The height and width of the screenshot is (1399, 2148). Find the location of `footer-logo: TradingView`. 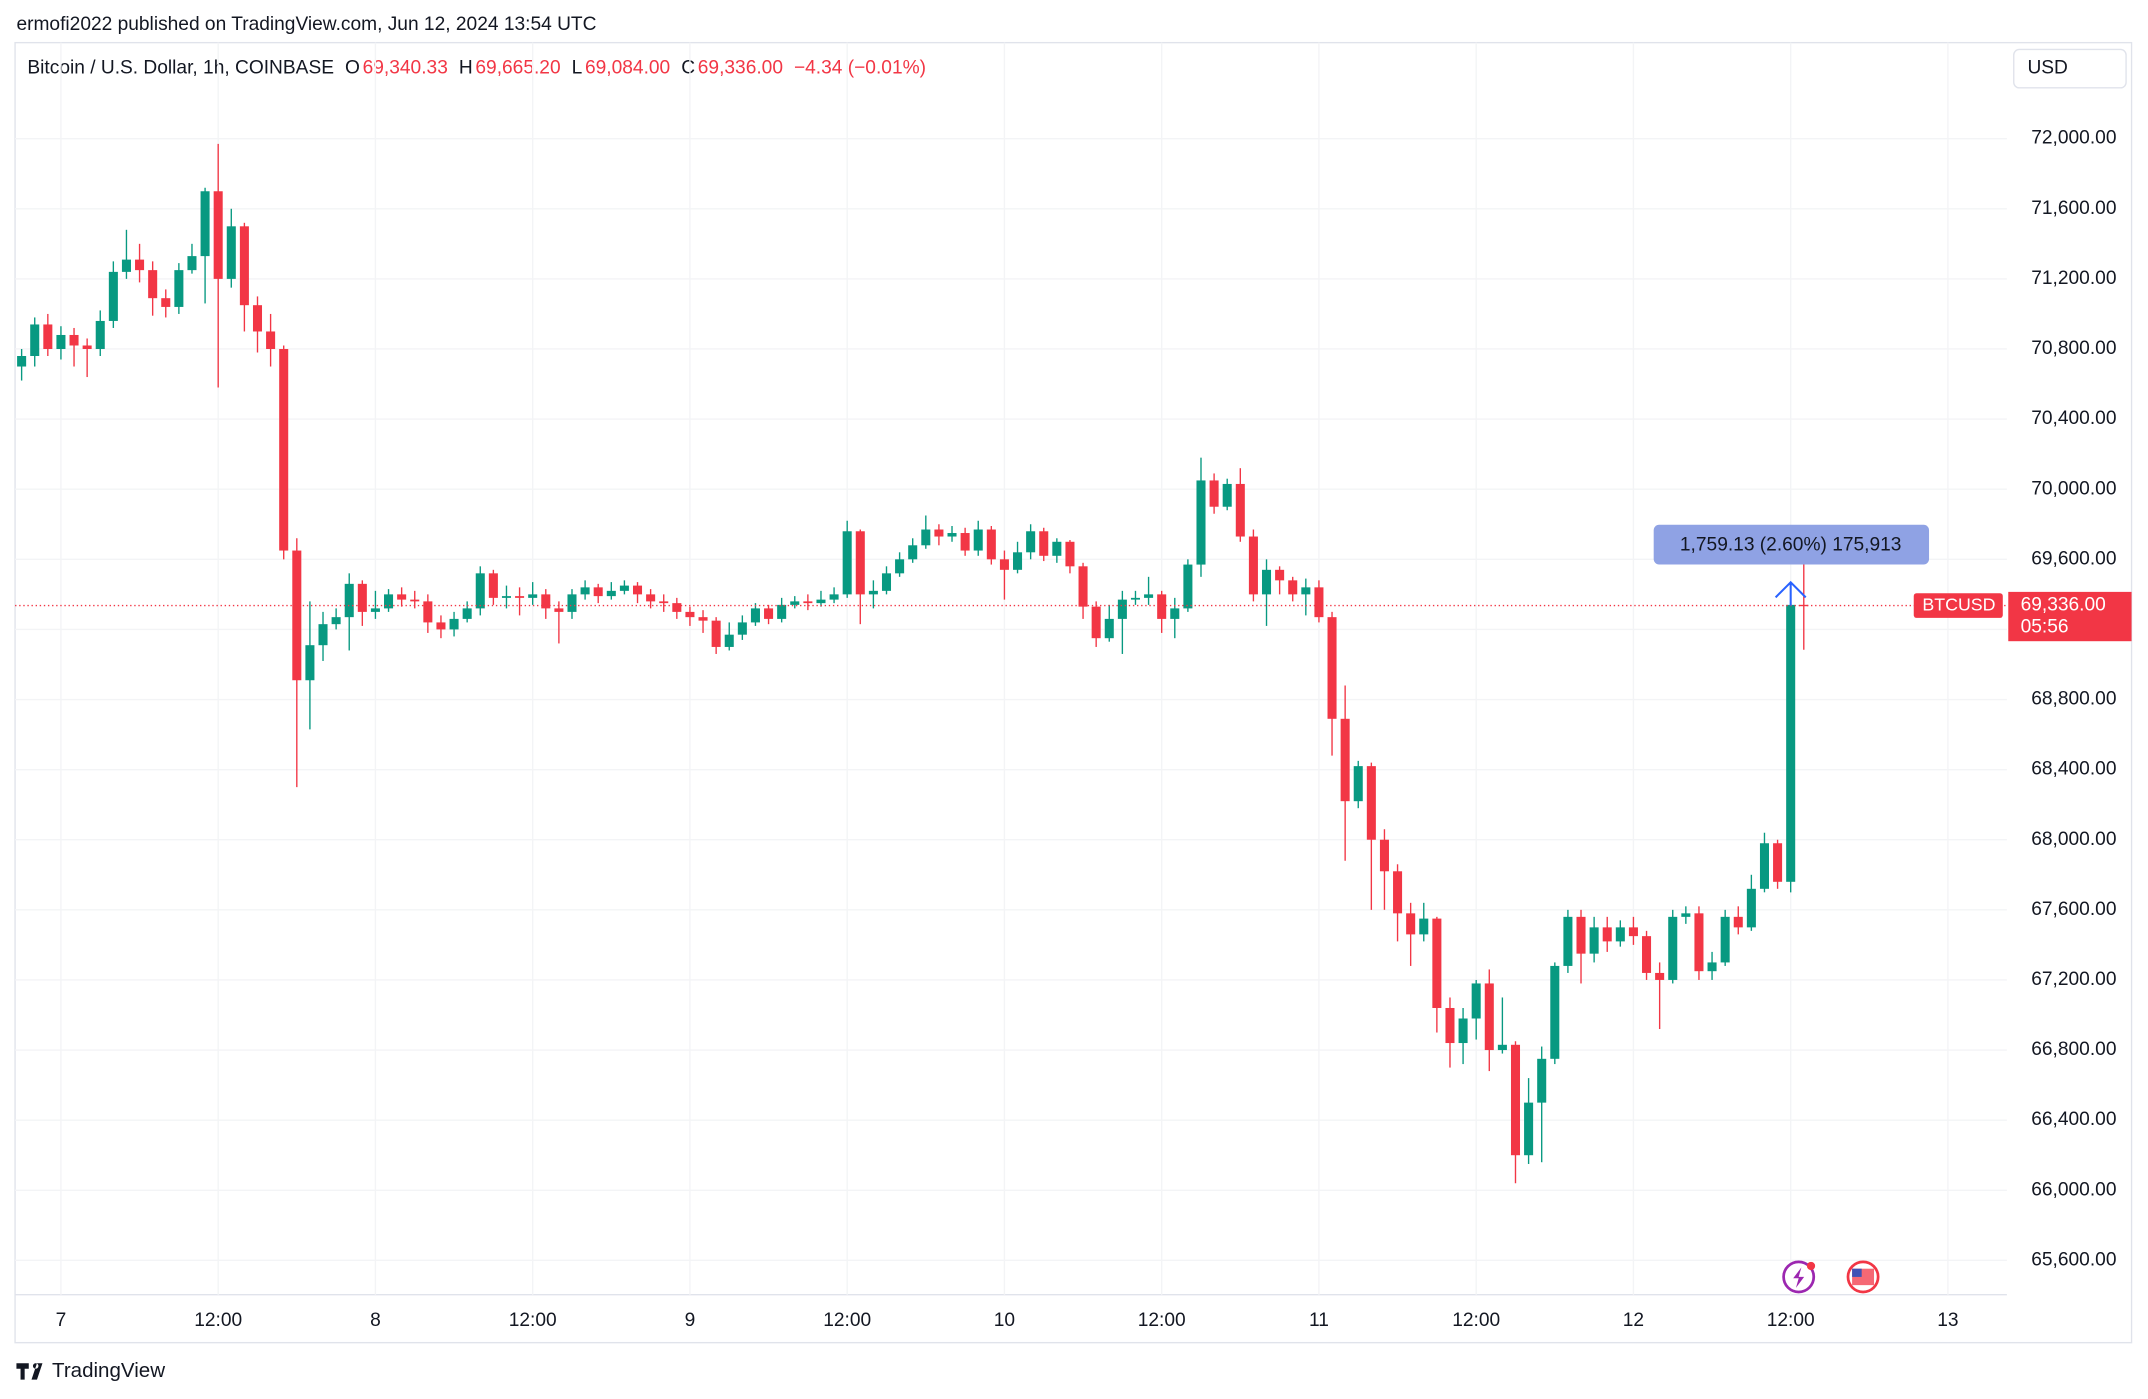

footer-logo: TradingView is located at coordinates (90, 1370).